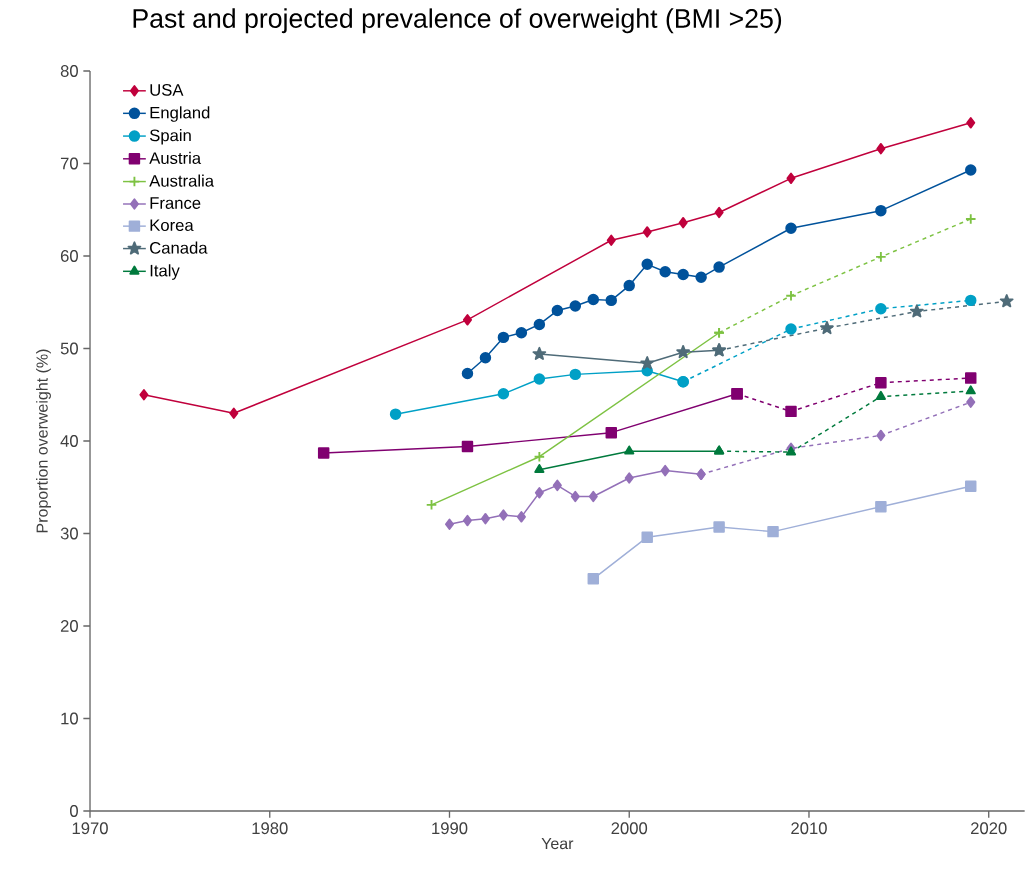 Image resolution: width=1034 pixels, height=873 pixels. What do you see at coordinates (69, 71) in the screenshot?
I see `y-tick-label: 80` at bounding box center [69, 71].